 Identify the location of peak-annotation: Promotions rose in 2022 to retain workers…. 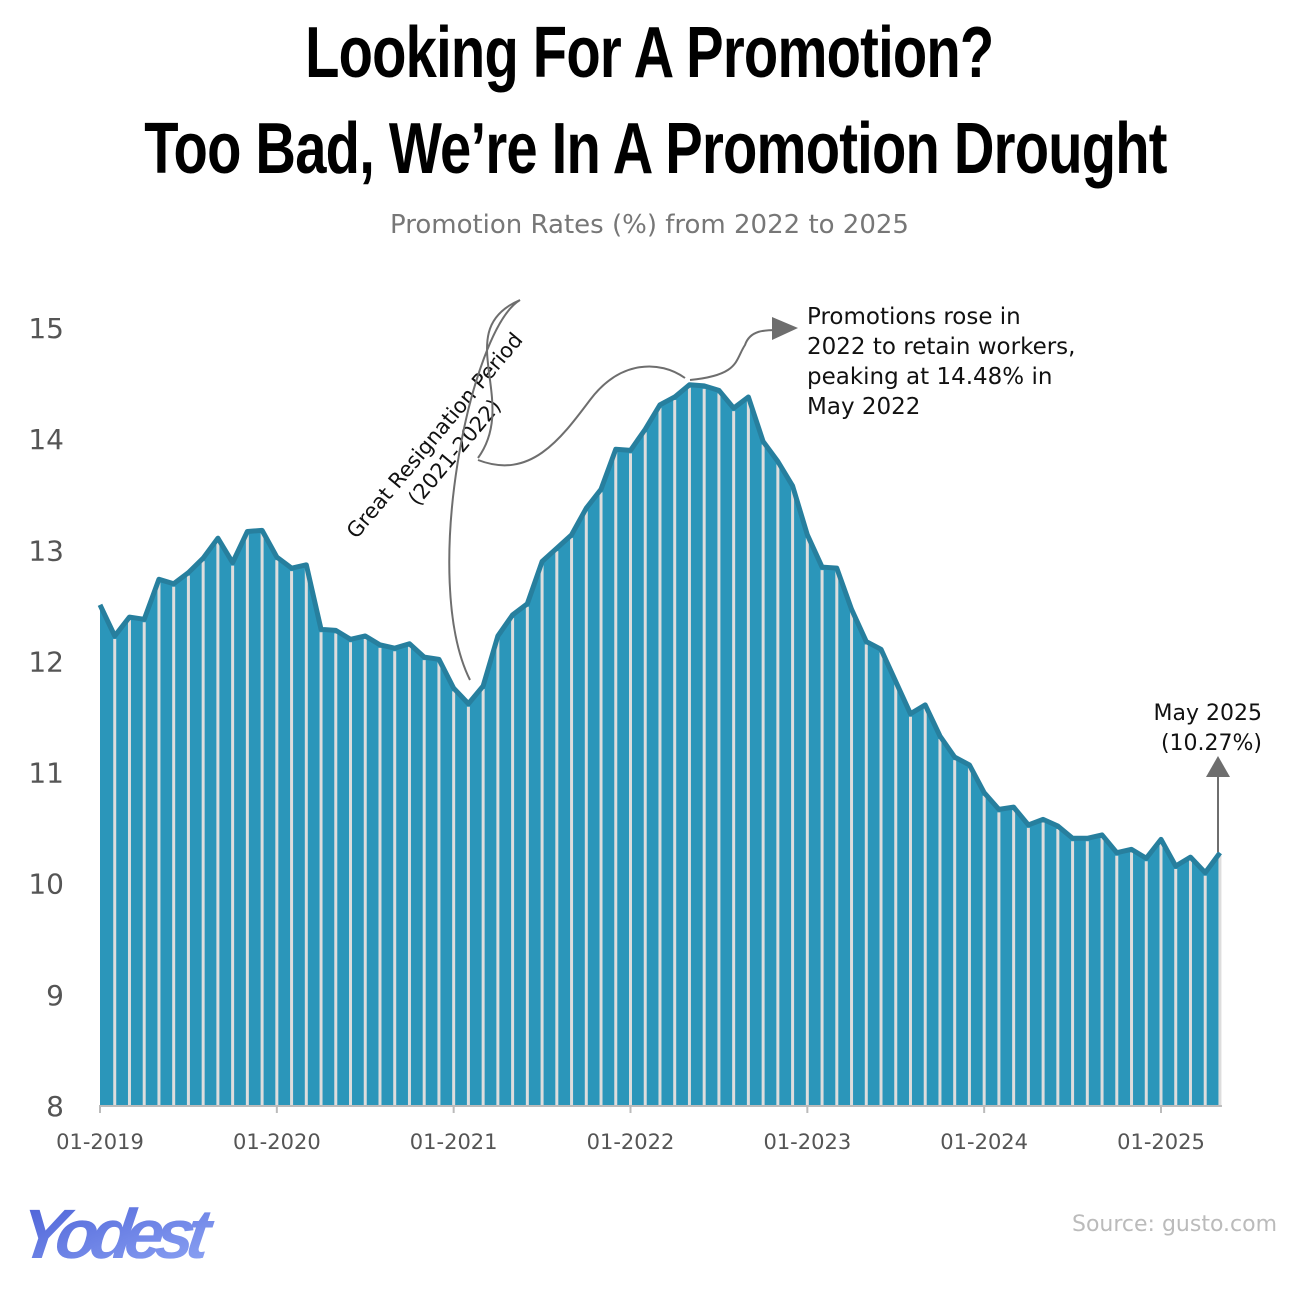
(941, 362).